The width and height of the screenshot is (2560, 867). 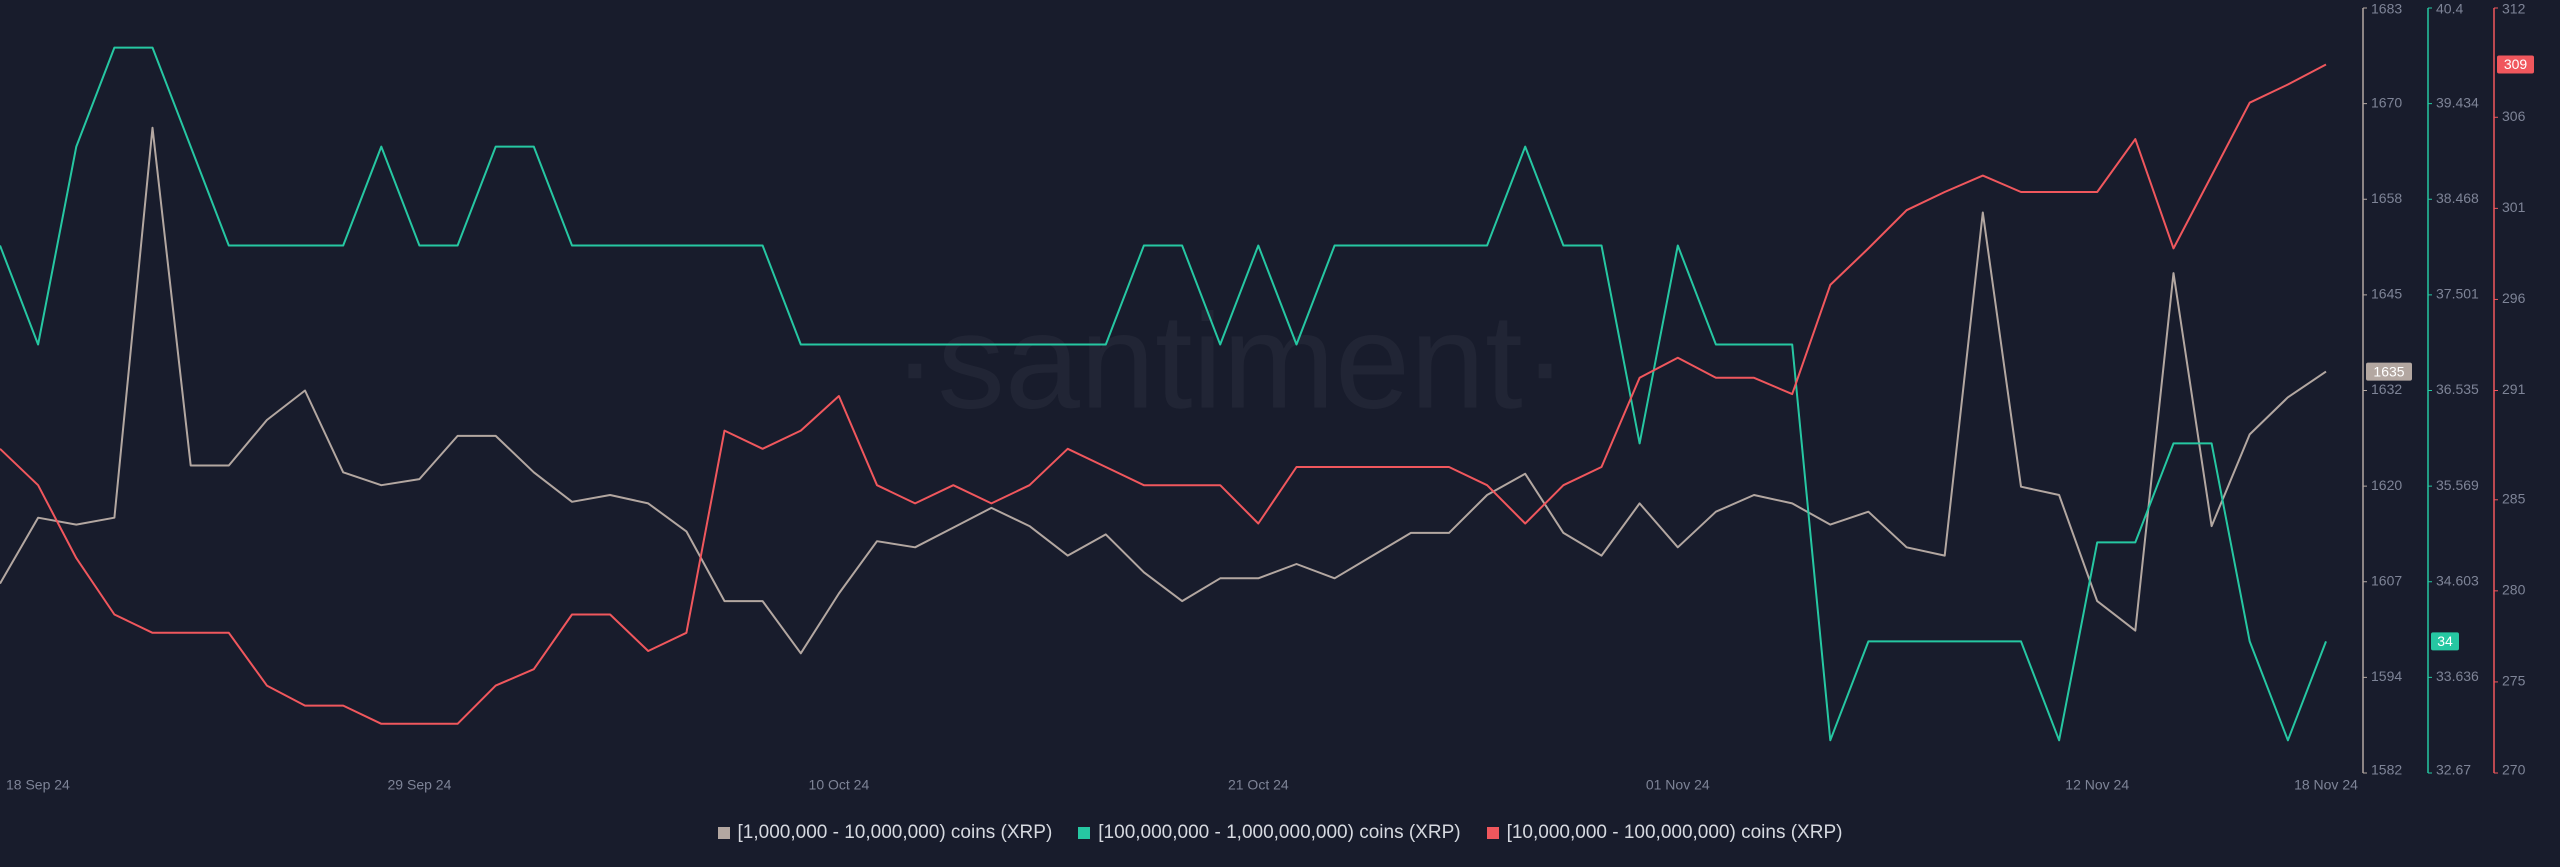 What do you see at coordinates (2386, 389) in the screenshot?
I see `y-tick-label: 1632` at bounding box center [2386, 389].